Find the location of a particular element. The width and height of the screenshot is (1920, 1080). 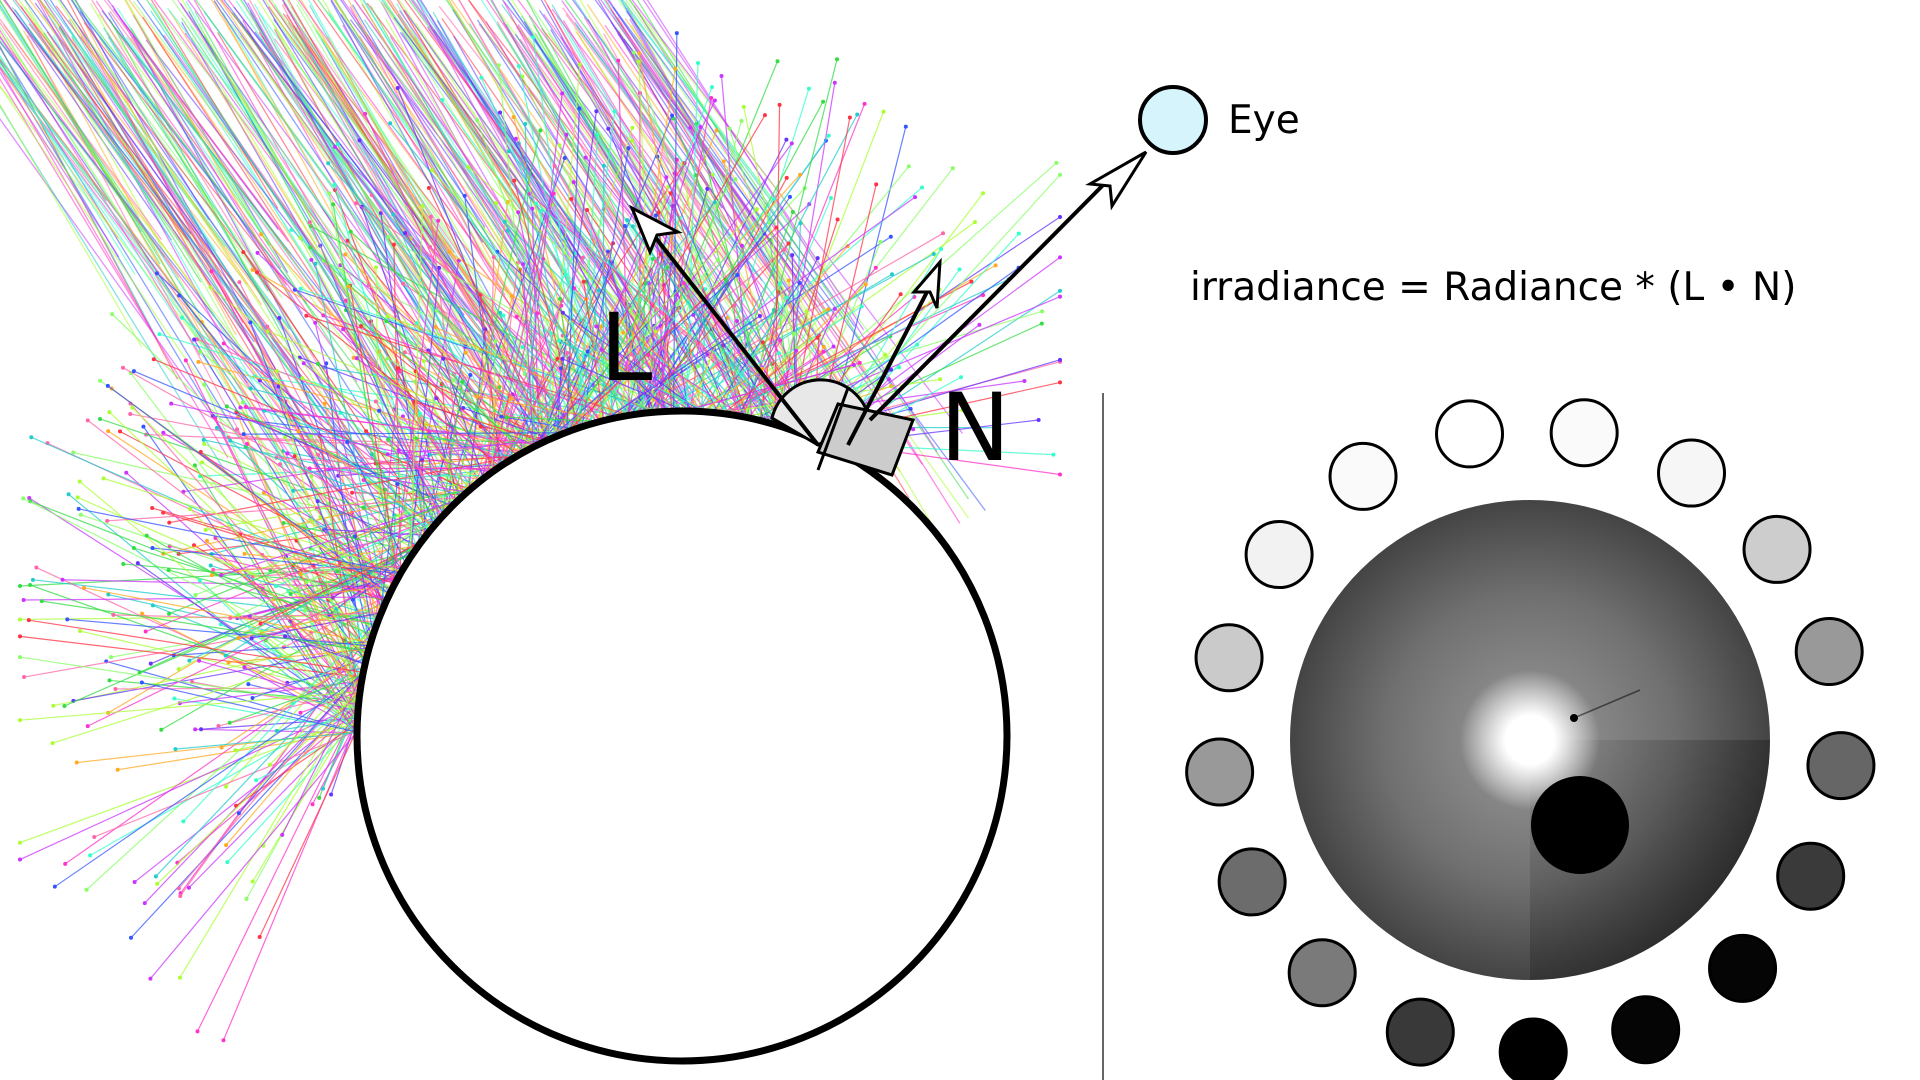

probe-occluder is located at coordinates (1580, 825).